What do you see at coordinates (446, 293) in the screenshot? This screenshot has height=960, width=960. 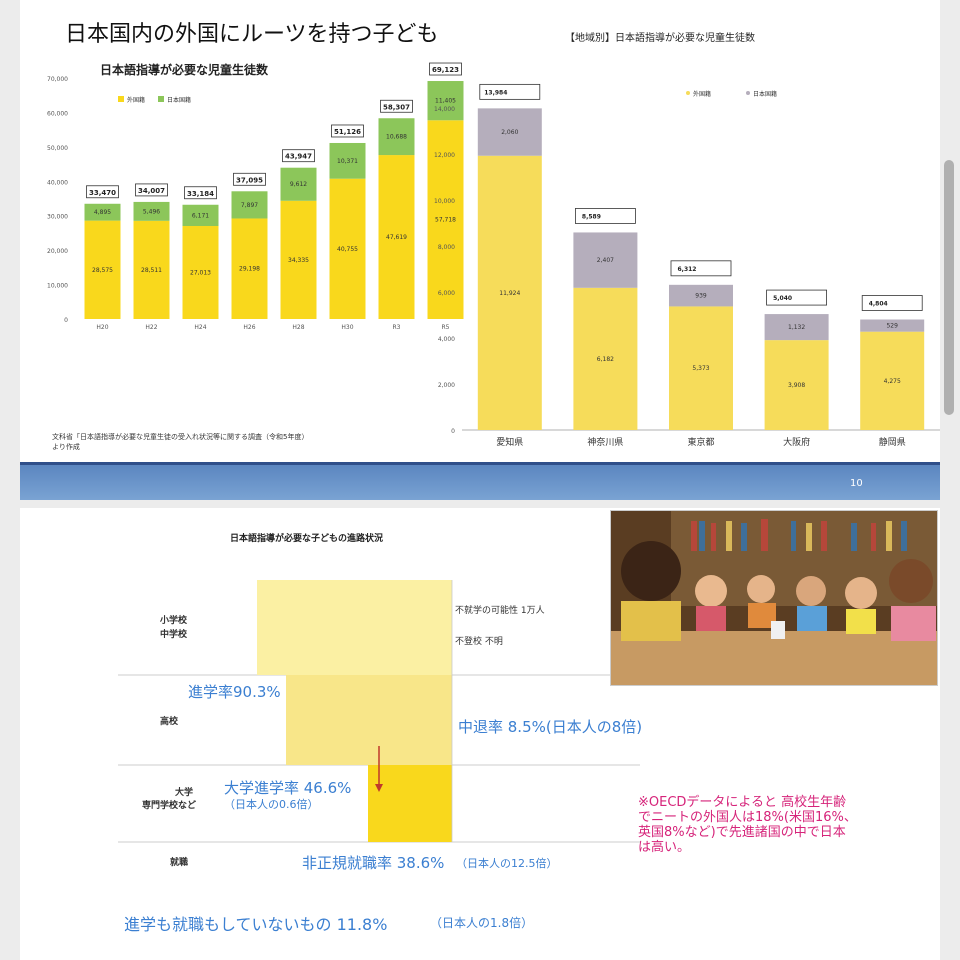 I see `chart2-ytick: 6,000` at bounding box center [446, 293].